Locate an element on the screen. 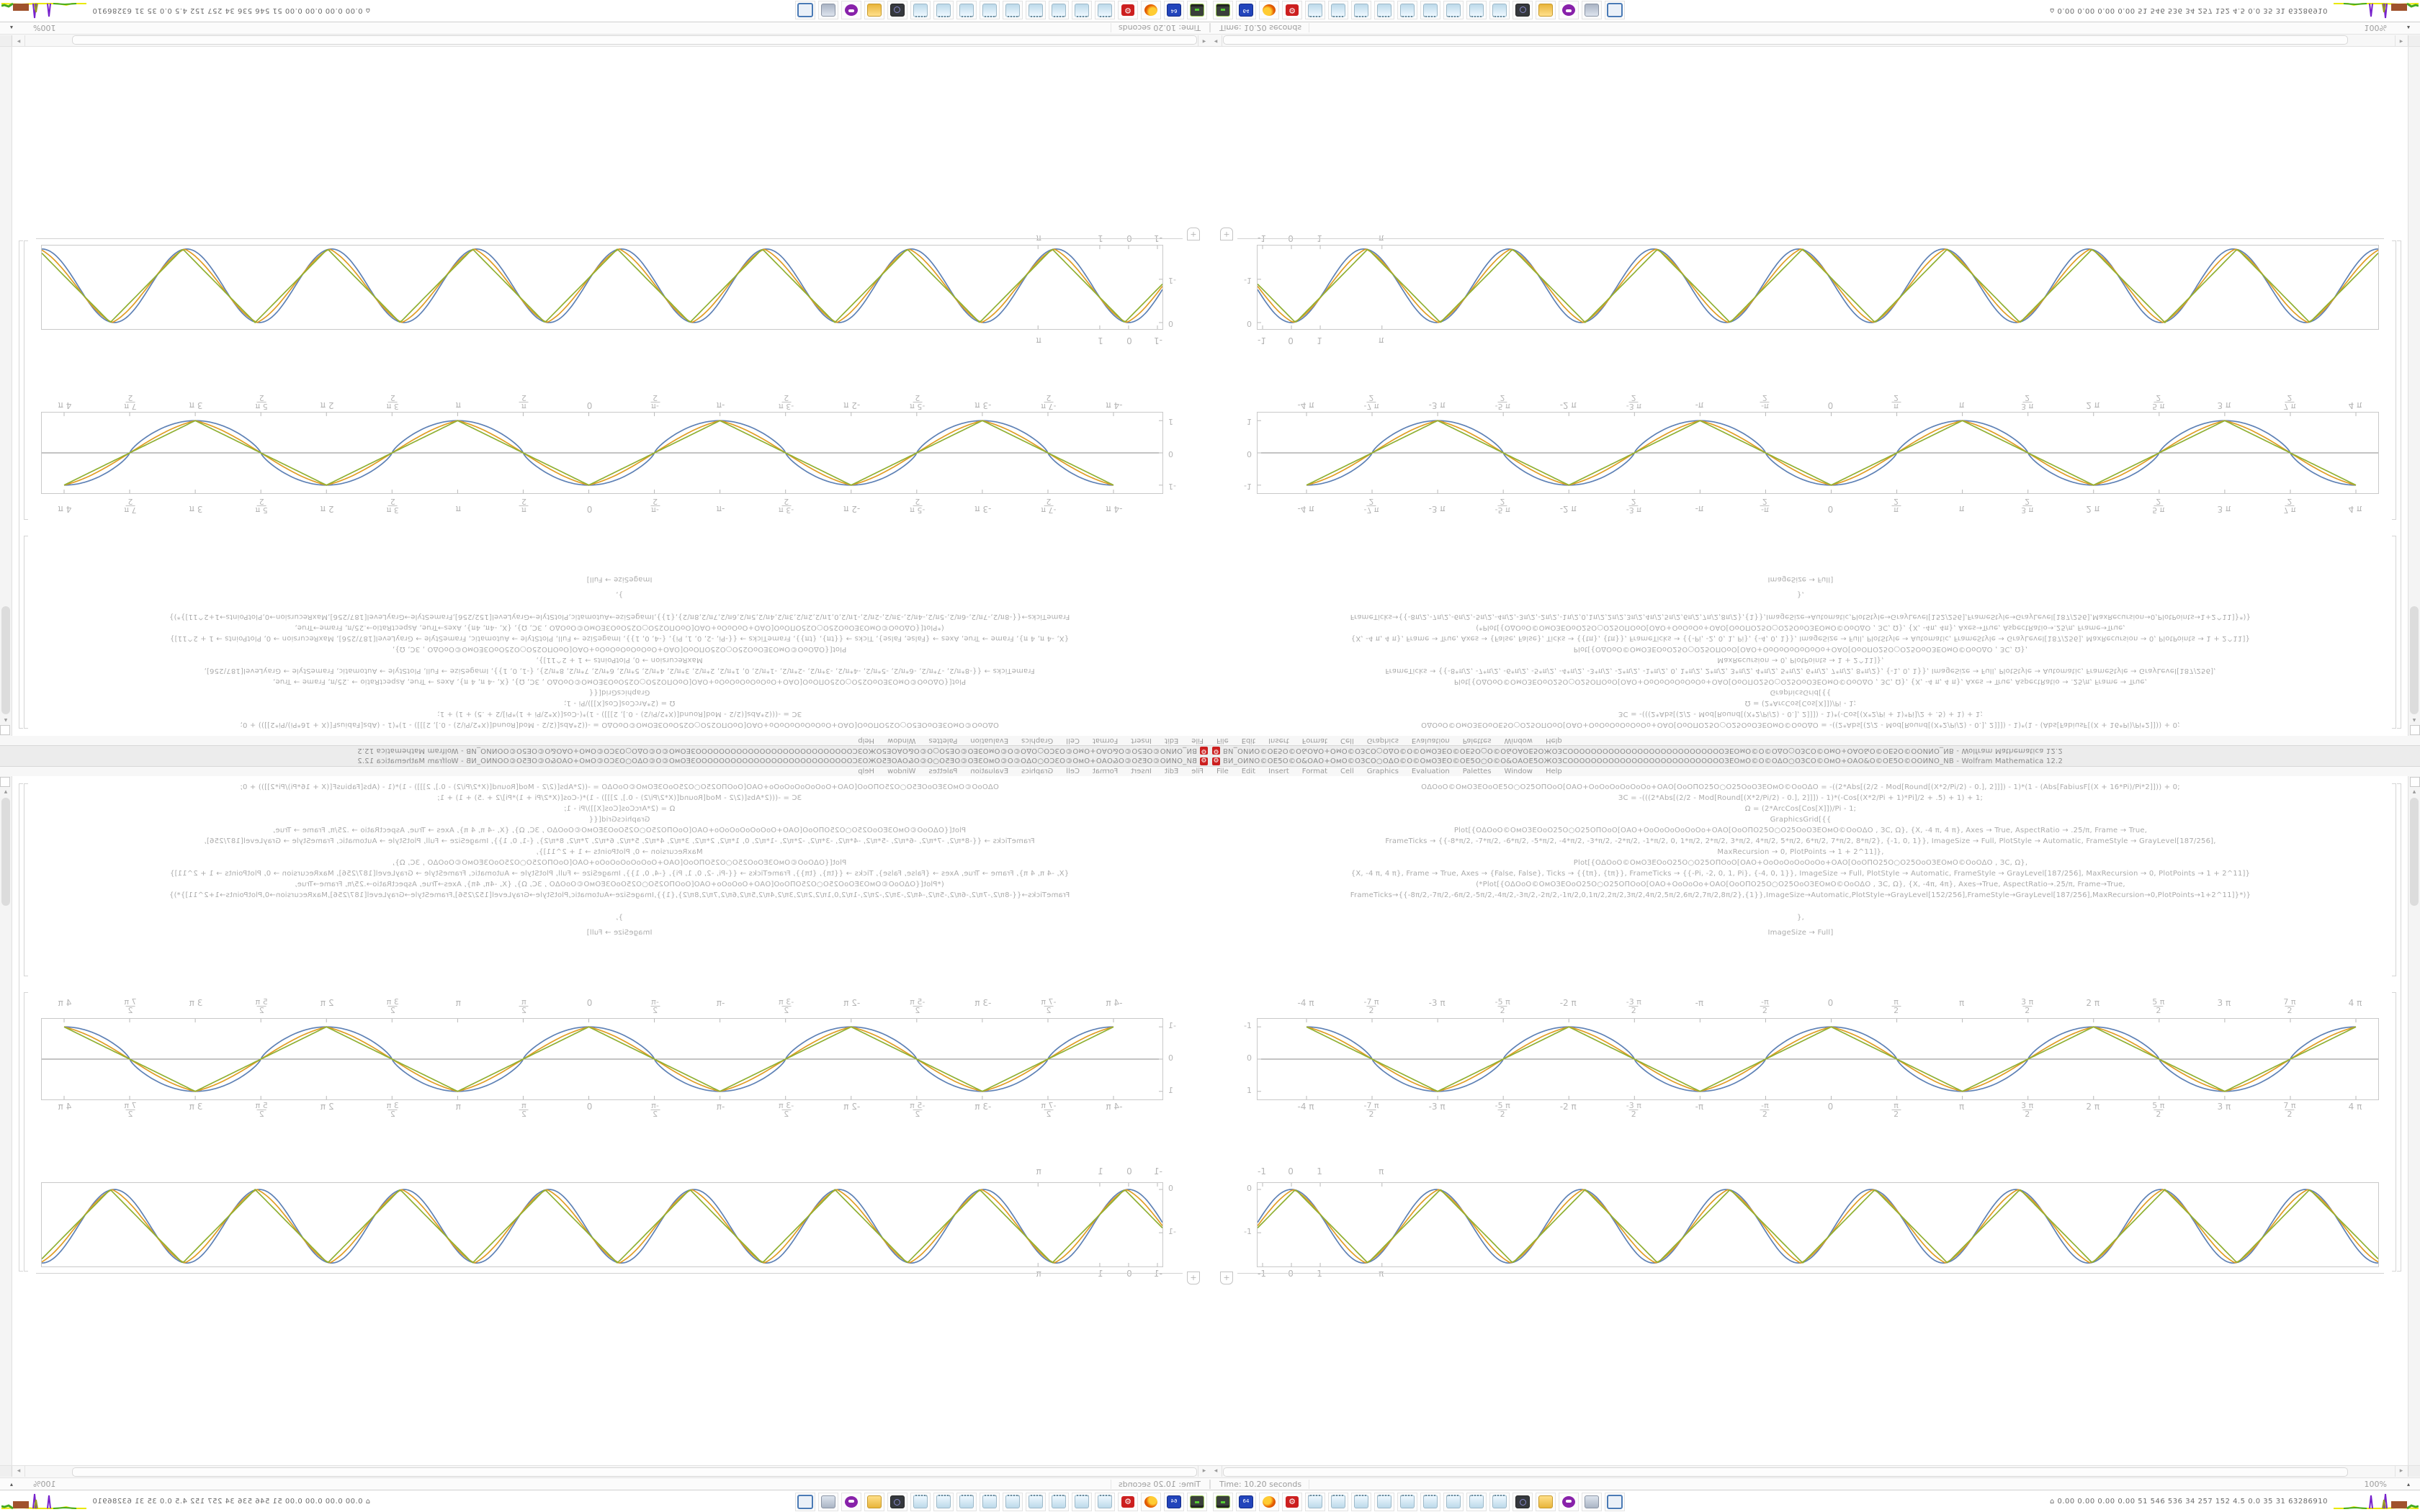  menu-palettes: Palettes is located at coordinates (943, 771).